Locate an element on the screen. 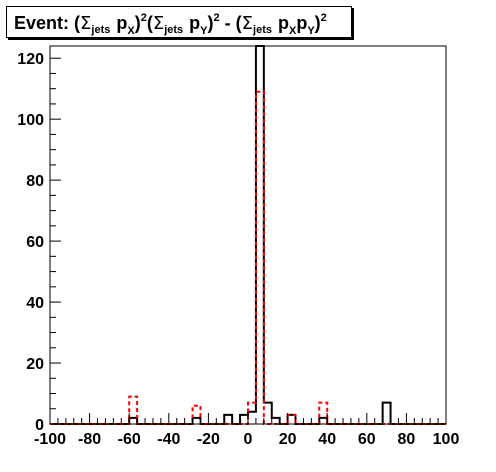  title-sigma-2: Σ is located at coordinates (158, 23).